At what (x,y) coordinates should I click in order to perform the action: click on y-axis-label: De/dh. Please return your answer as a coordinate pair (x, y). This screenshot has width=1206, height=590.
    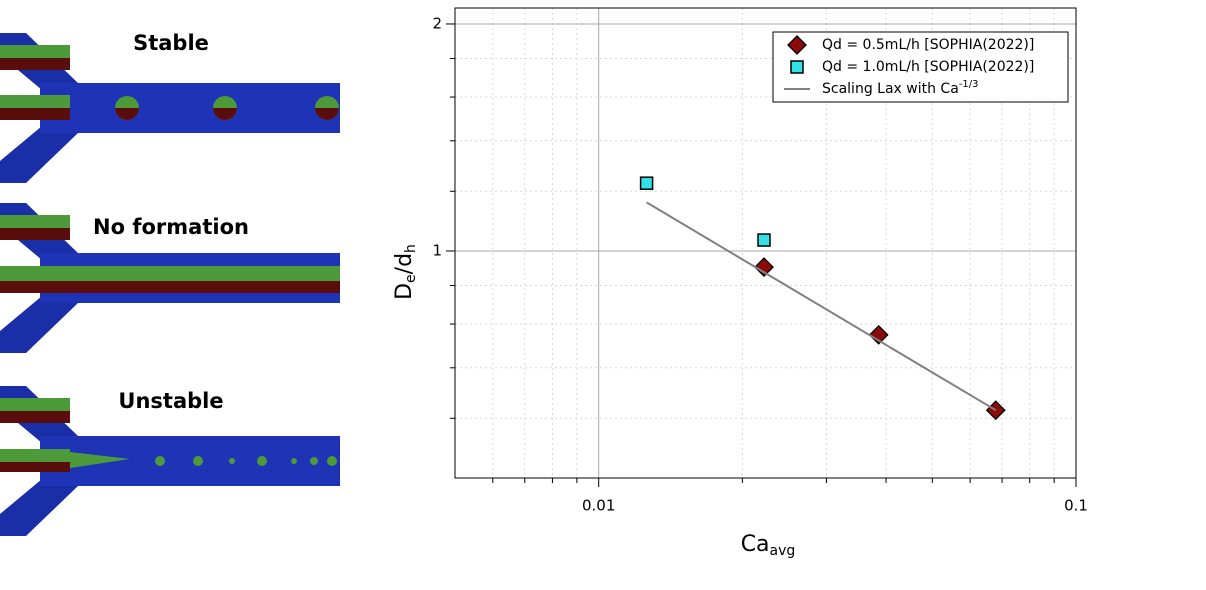
    Looking at the image, I should click on (405, 272).